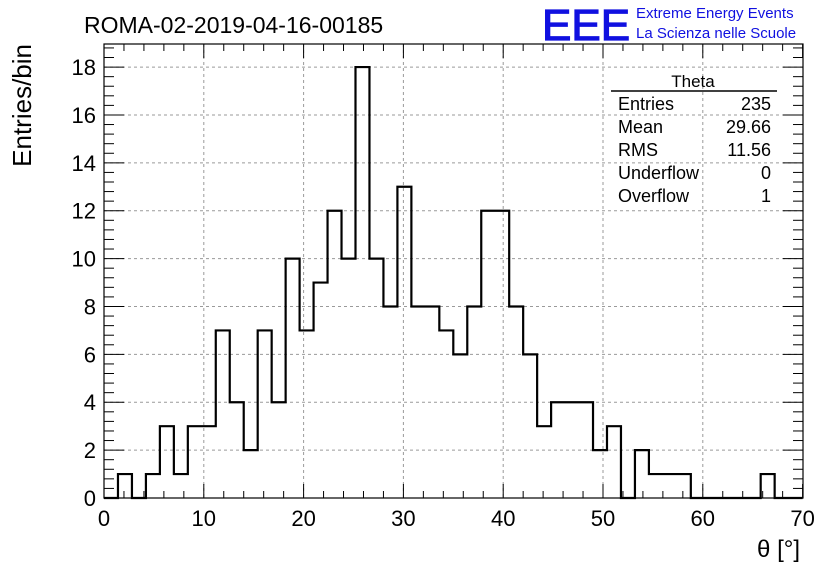 This screenshot has width=836, height=572. I want to click on logo-line-1: Extreme Energy Events, so click(715, 13).